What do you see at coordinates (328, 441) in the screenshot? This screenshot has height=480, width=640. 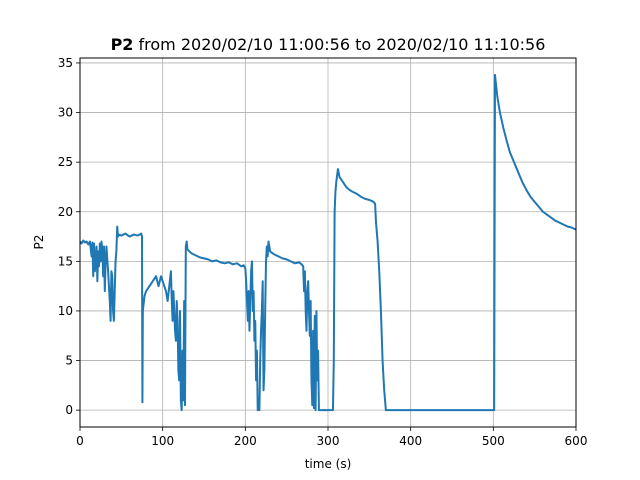 I see `x-tick-label: 300` at bounding box center [328, 441].